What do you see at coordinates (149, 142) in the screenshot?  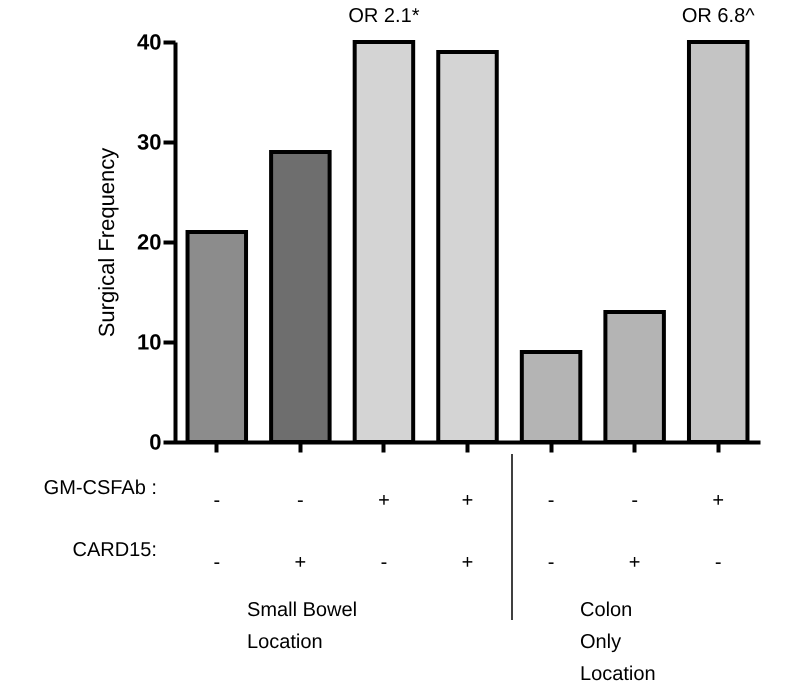 I see `y-tick-label: 30` at bounding box center [149, 142].